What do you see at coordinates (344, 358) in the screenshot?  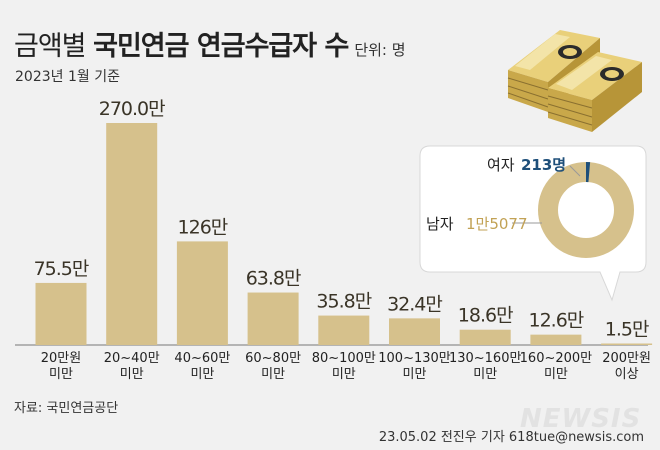 I see `x-tick-label: 80~100만` at bounding box center [344, 358].